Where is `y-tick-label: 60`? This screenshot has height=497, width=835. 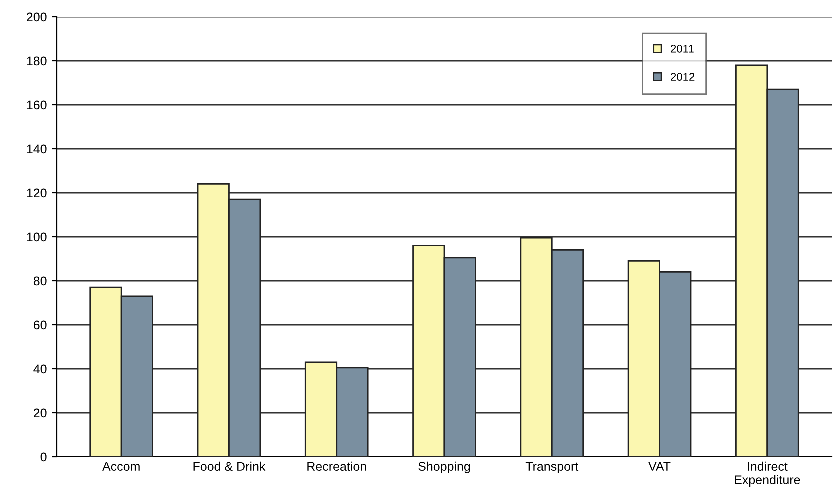 y-tick-label: 60 is located at coordinates (40, 325).